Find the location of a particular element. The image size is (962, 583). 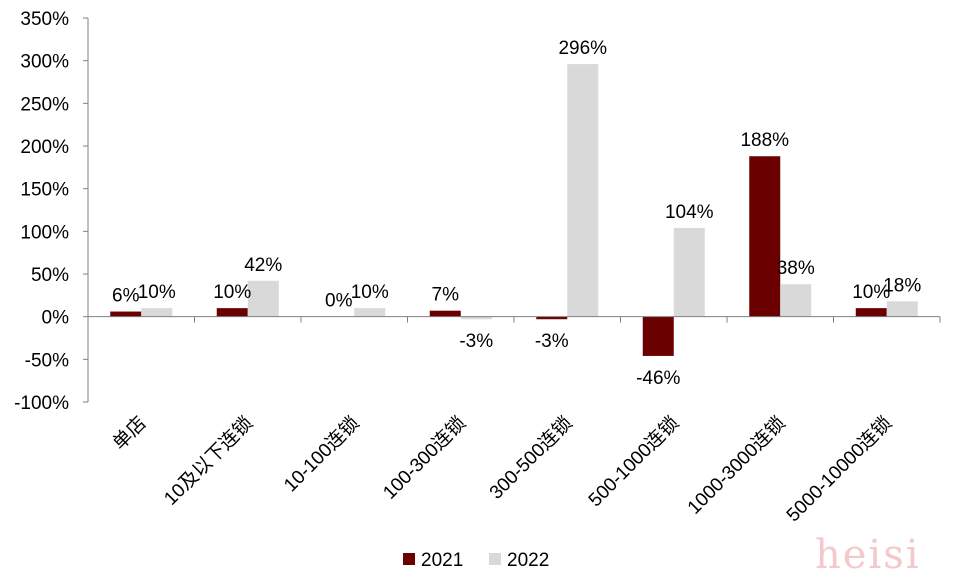

data-label-2022-0: 10% is located at coordinates (157, 292).